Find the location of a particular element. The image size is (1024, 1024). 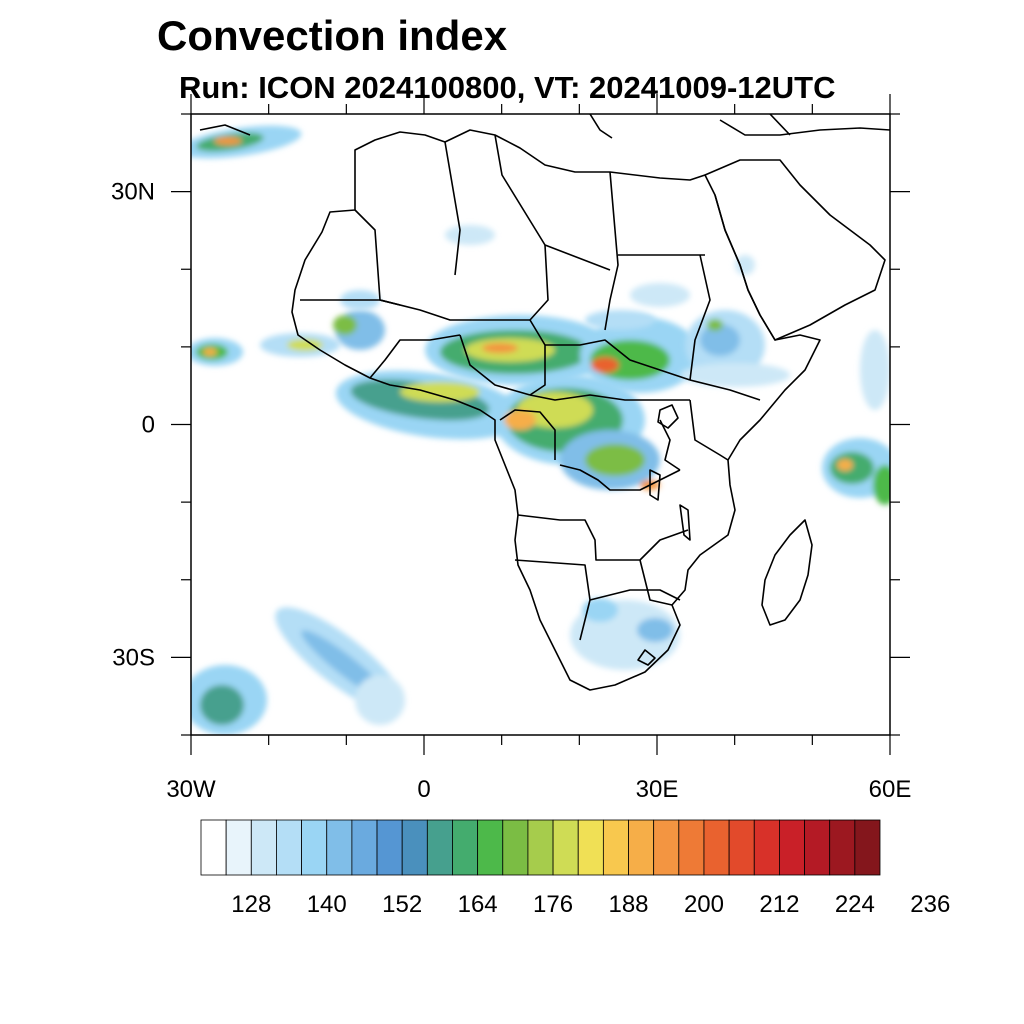

convection-ethiopia is located at coordinates (735, 348).